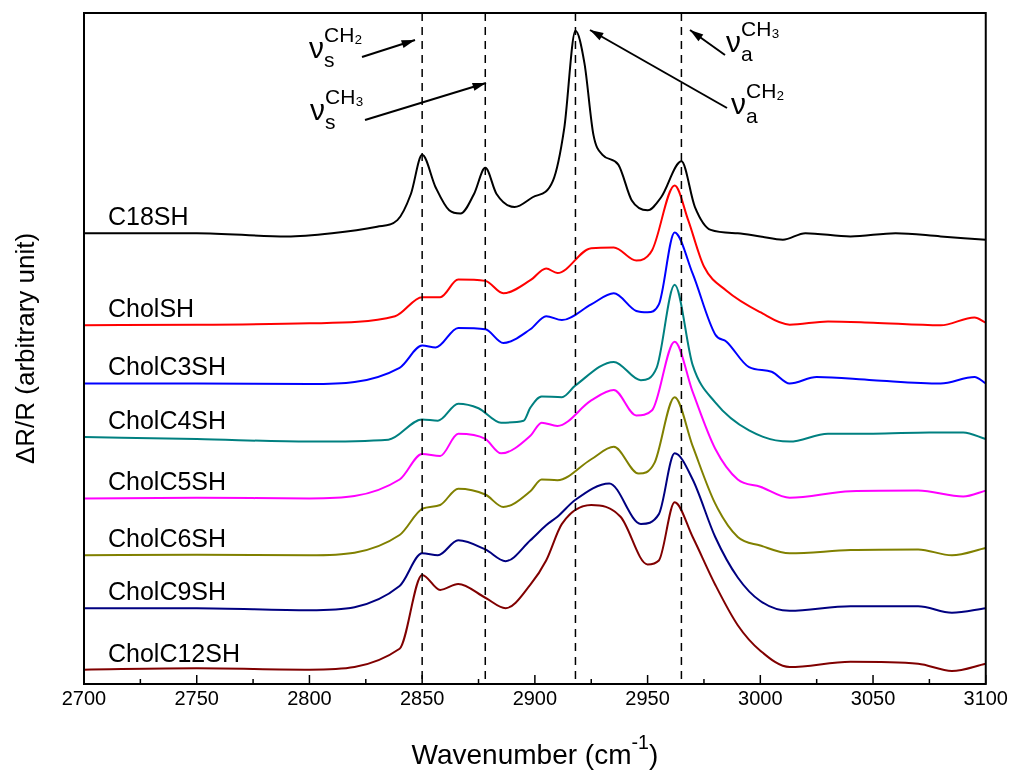 This screenshot has height=776, width=1019. What do you see at coordinates (873, 697) in the screenshot?
I see `x-tick-label: 3050` at bounding box center [873, 697].